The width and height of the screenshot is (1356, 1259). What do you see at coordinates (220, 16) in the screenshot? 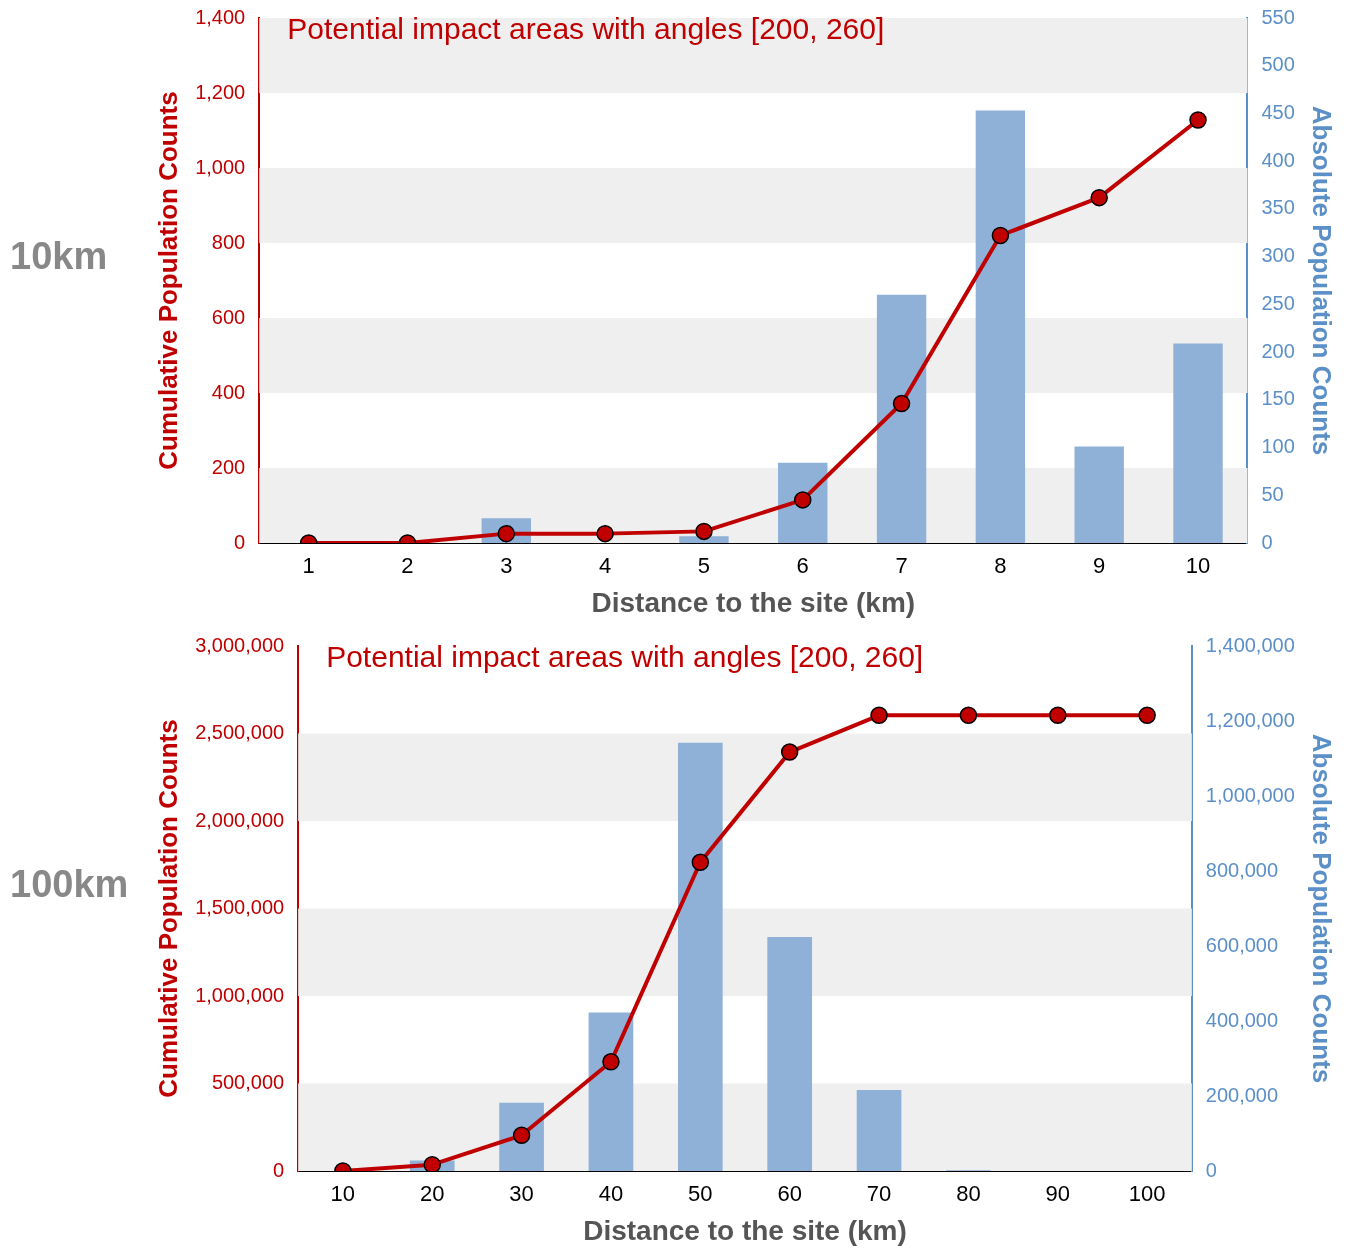
I see `y-tick-label: 1,400` at bounding box center [220, 16].